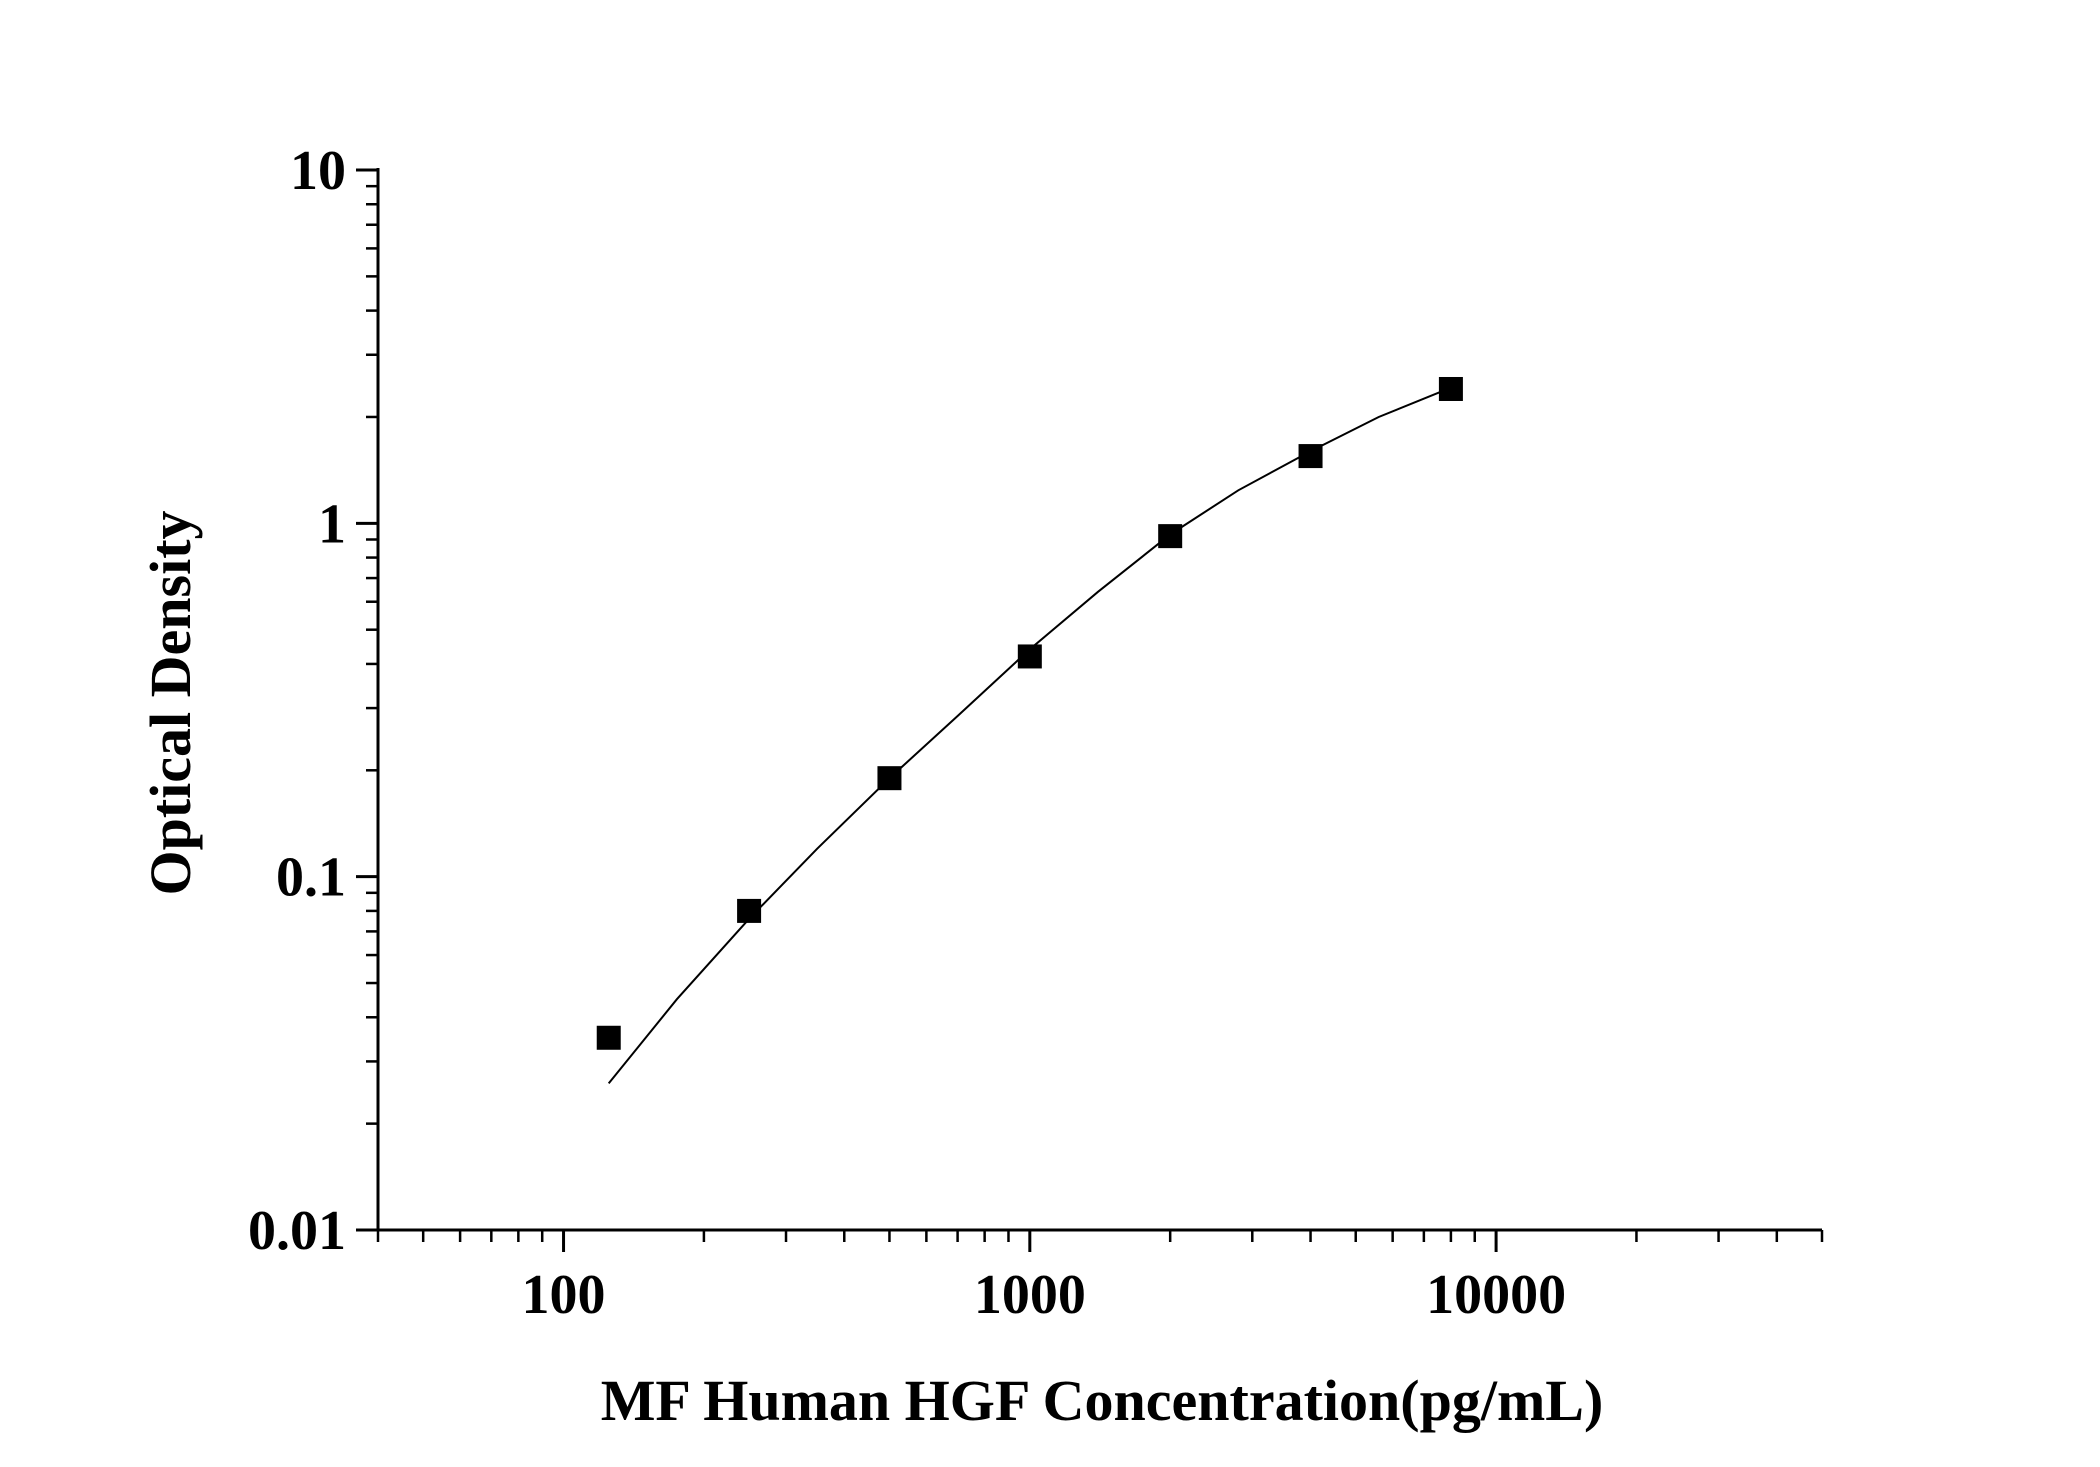 The height and width of the screenshot is (1467, 2100). What do you see at coordinates (332, 524) in the screenshot?
I see `y-tick-label: 1` at bounding box center [332, 524].